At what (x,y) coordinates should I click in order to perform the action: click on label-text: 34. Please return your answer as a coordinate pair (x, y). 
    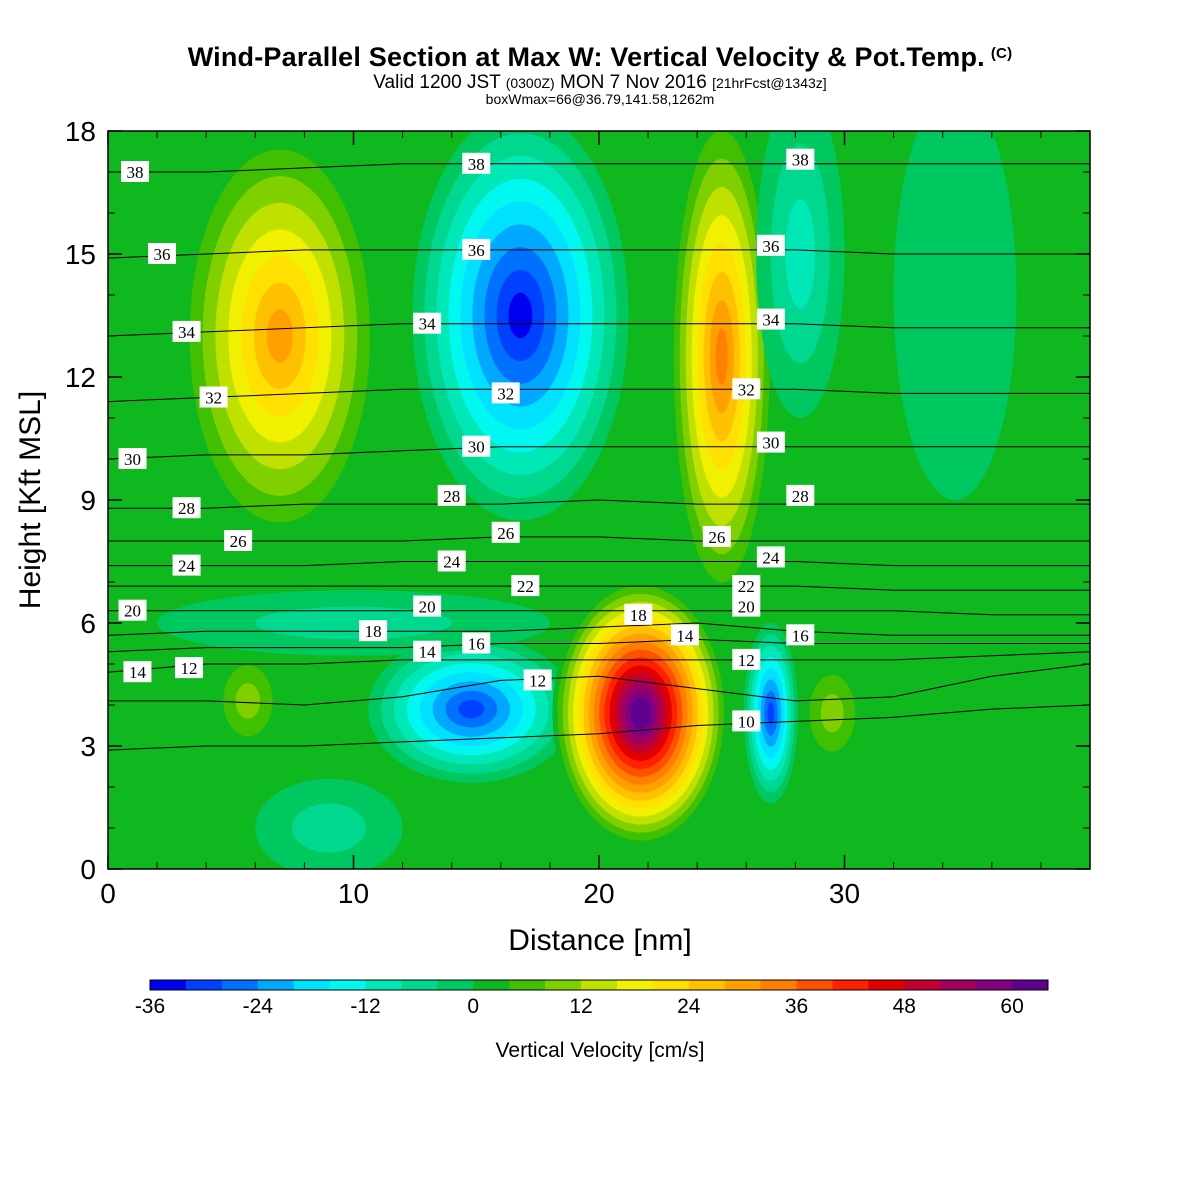
    Looking at the image, I should click on (187, 332).